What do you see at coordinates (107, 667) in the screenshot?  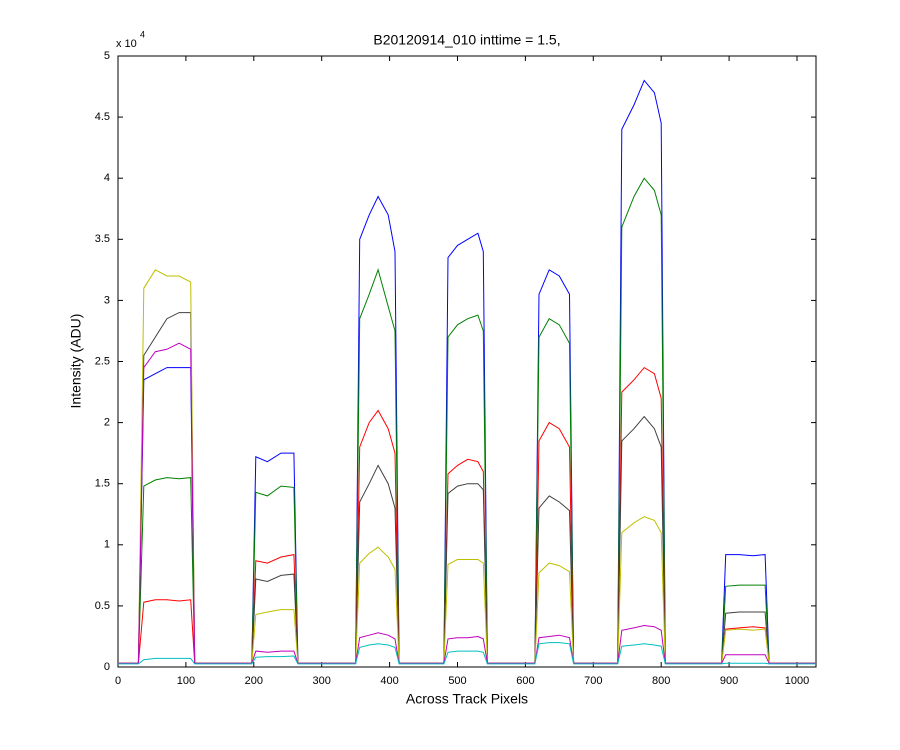 I see `y-tick-label: 0` at bounding box center [107, 667].